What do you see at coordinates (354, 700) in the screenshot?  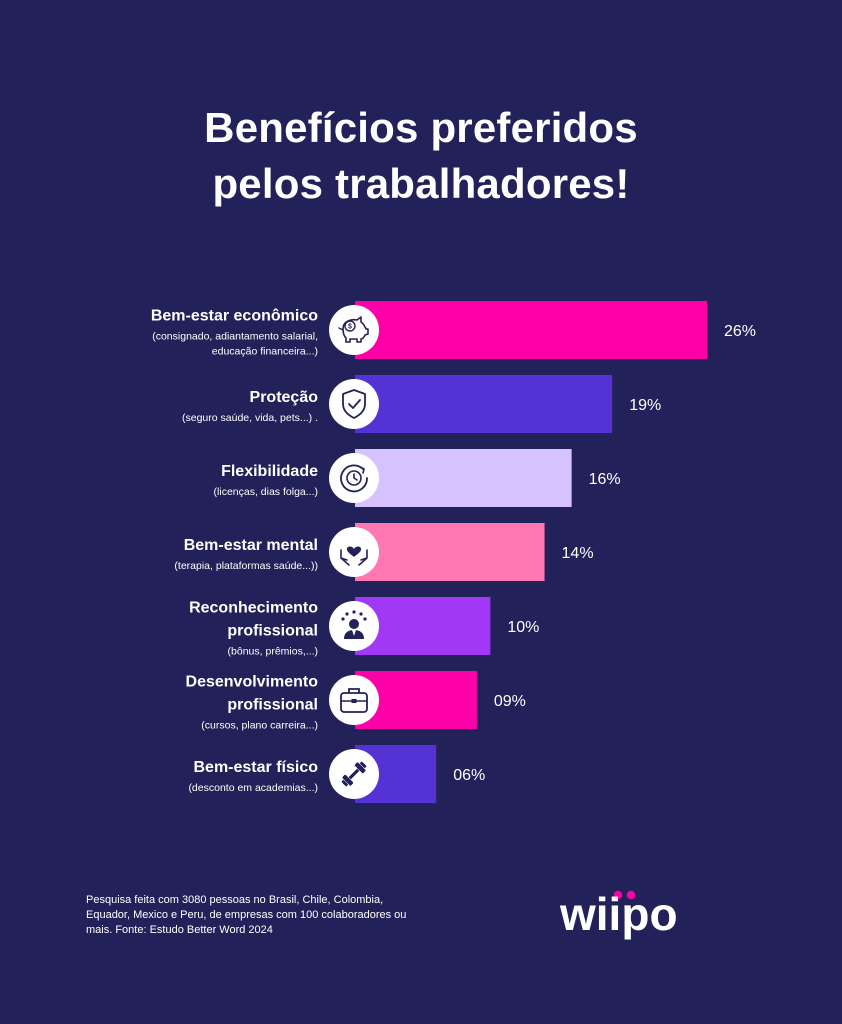 I see `briefcase-icon` at bounding box center [354, 700].